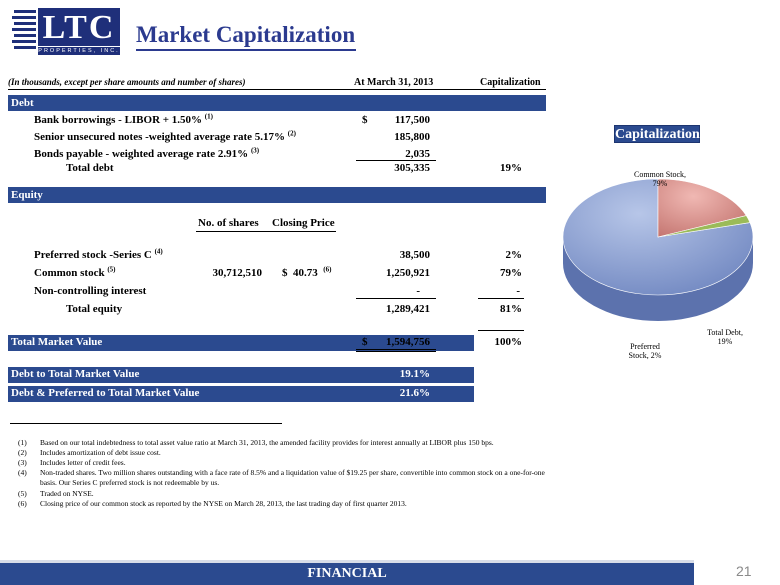 This screenshot has width=780, height=585. What do you see at coordinates (57, 342) in the screenshot?
I see `total-market-label: Total Market Value` at bounding box center [57, 342].